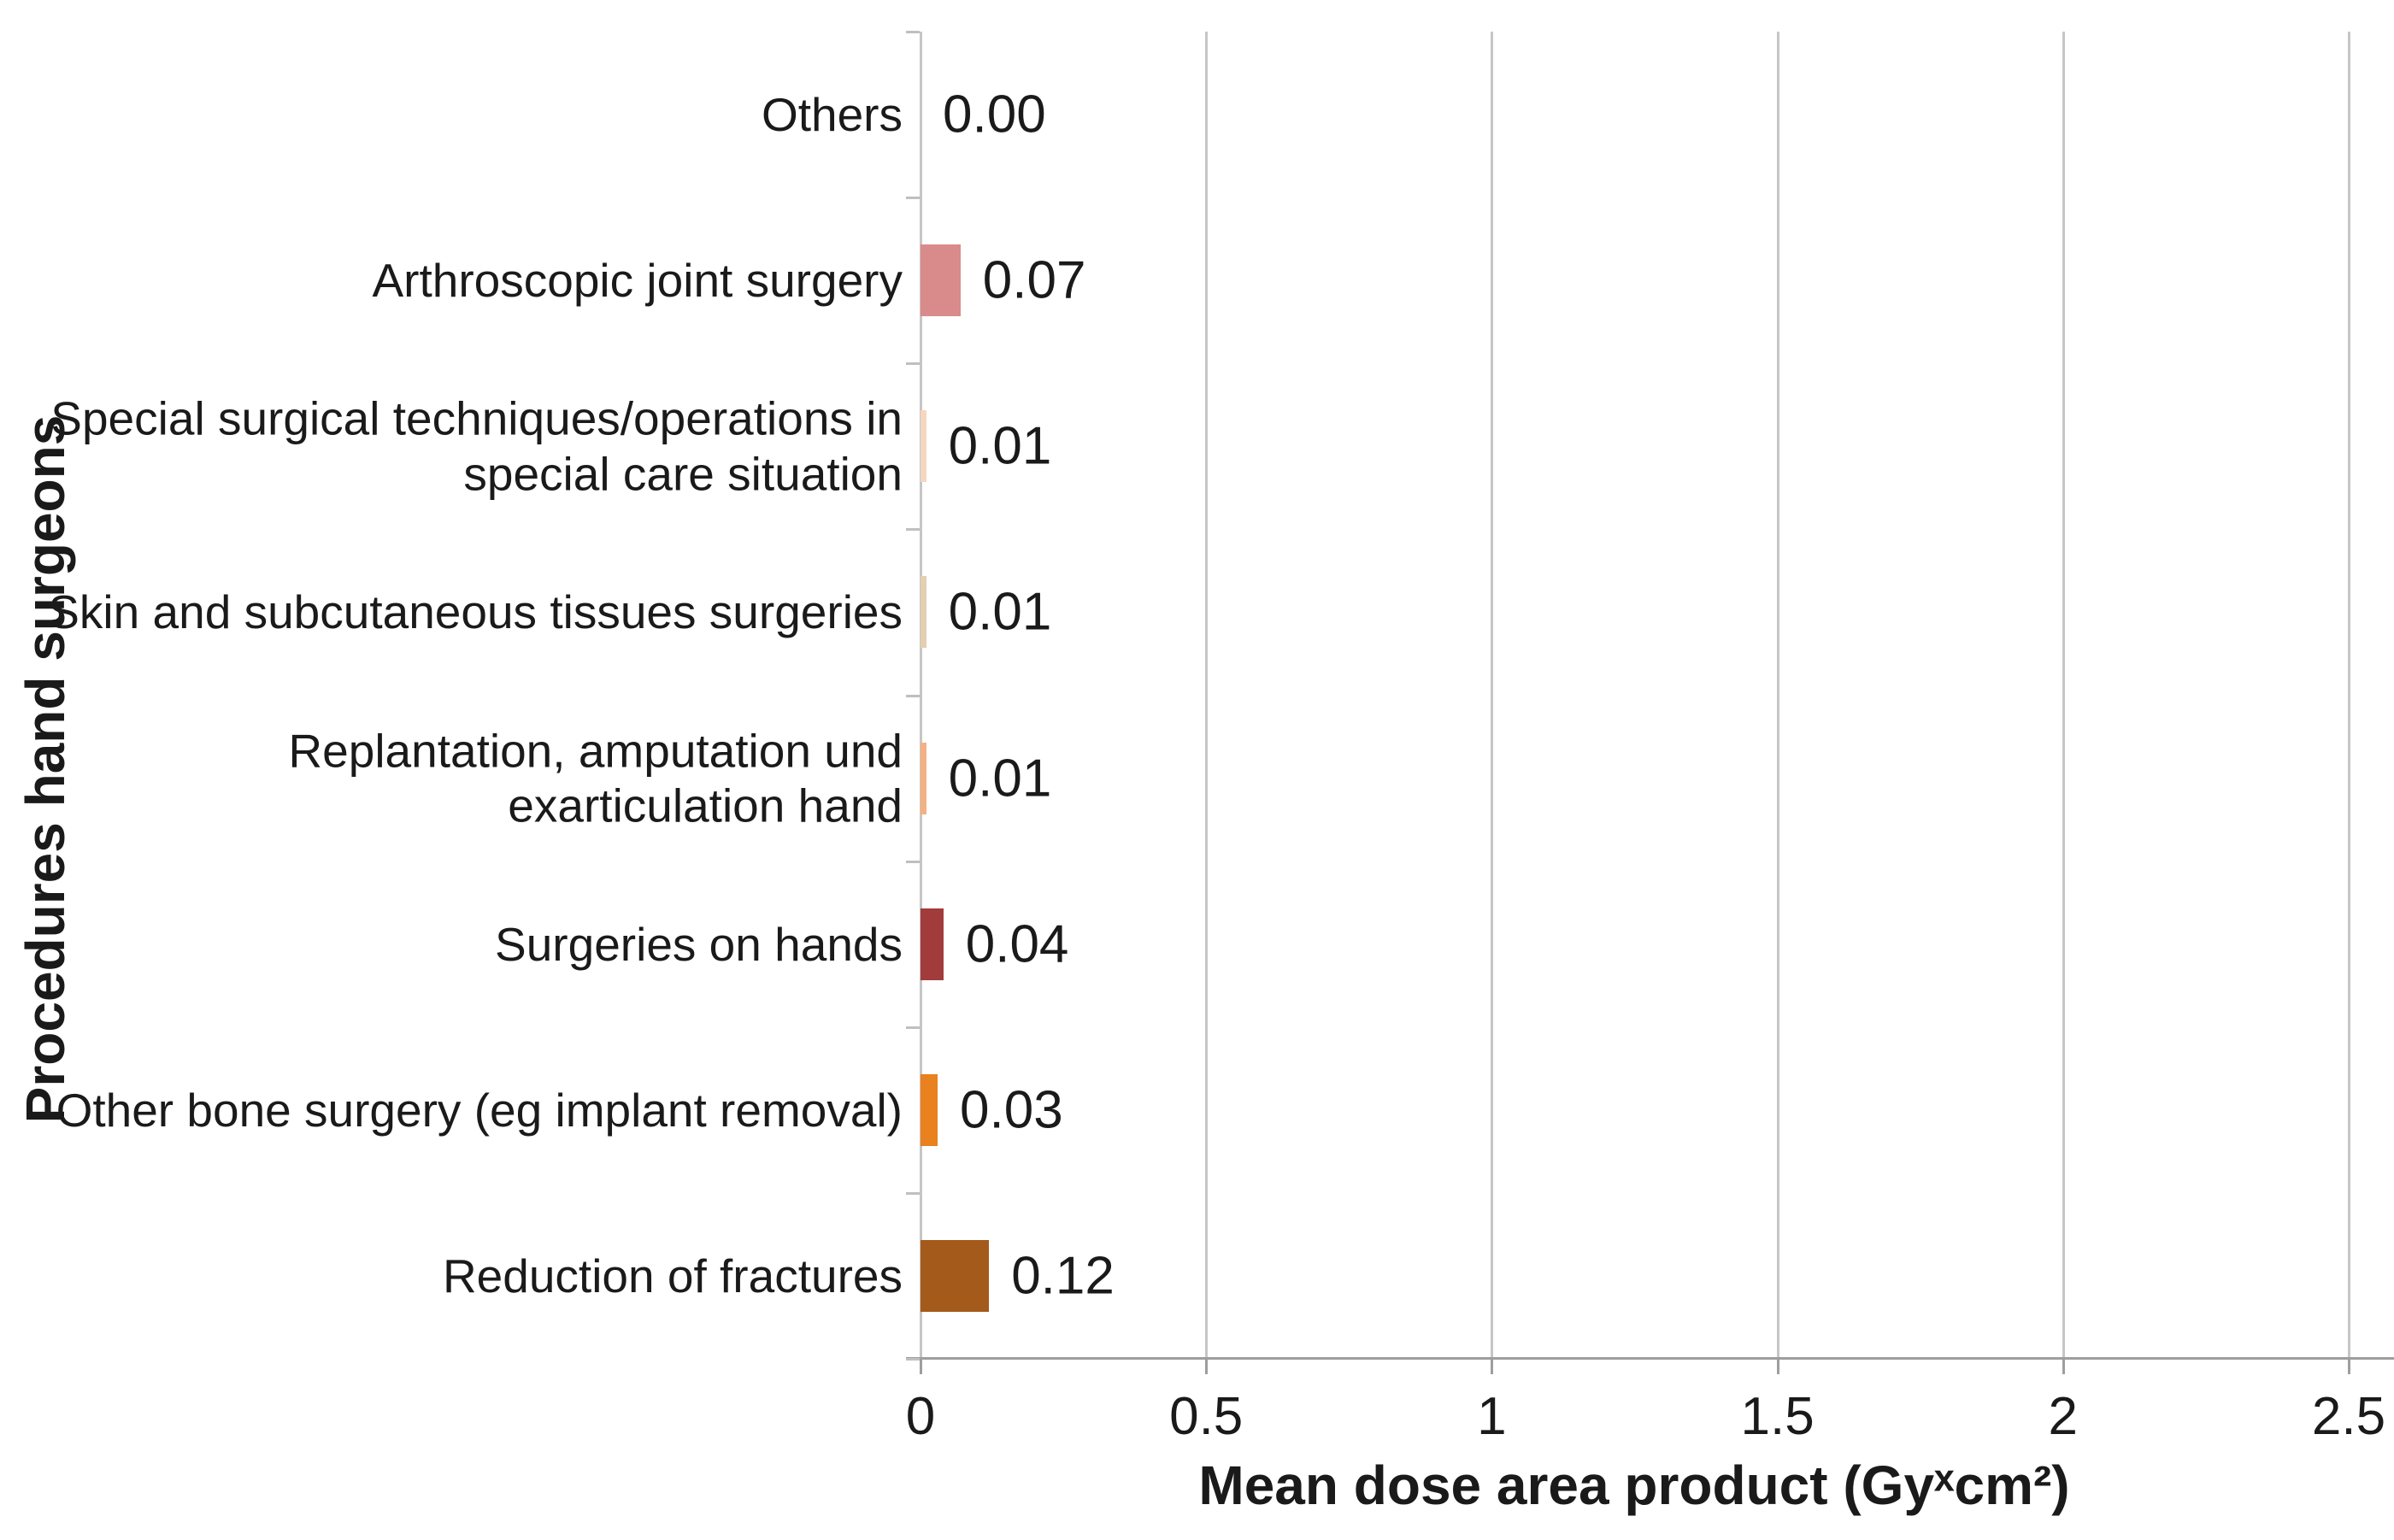 This screenshot has height=1540, width=2394. I want to click on x-tick-label: 1, so click(1492, 1416).